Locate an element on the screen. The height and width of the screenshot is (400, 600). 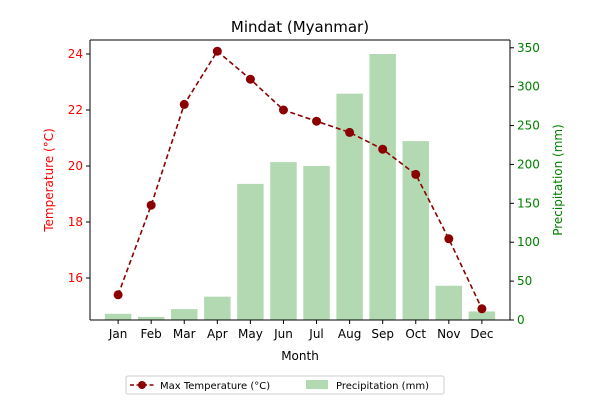
right-tick-label-200: 200 is located at coordinates (528, 164).